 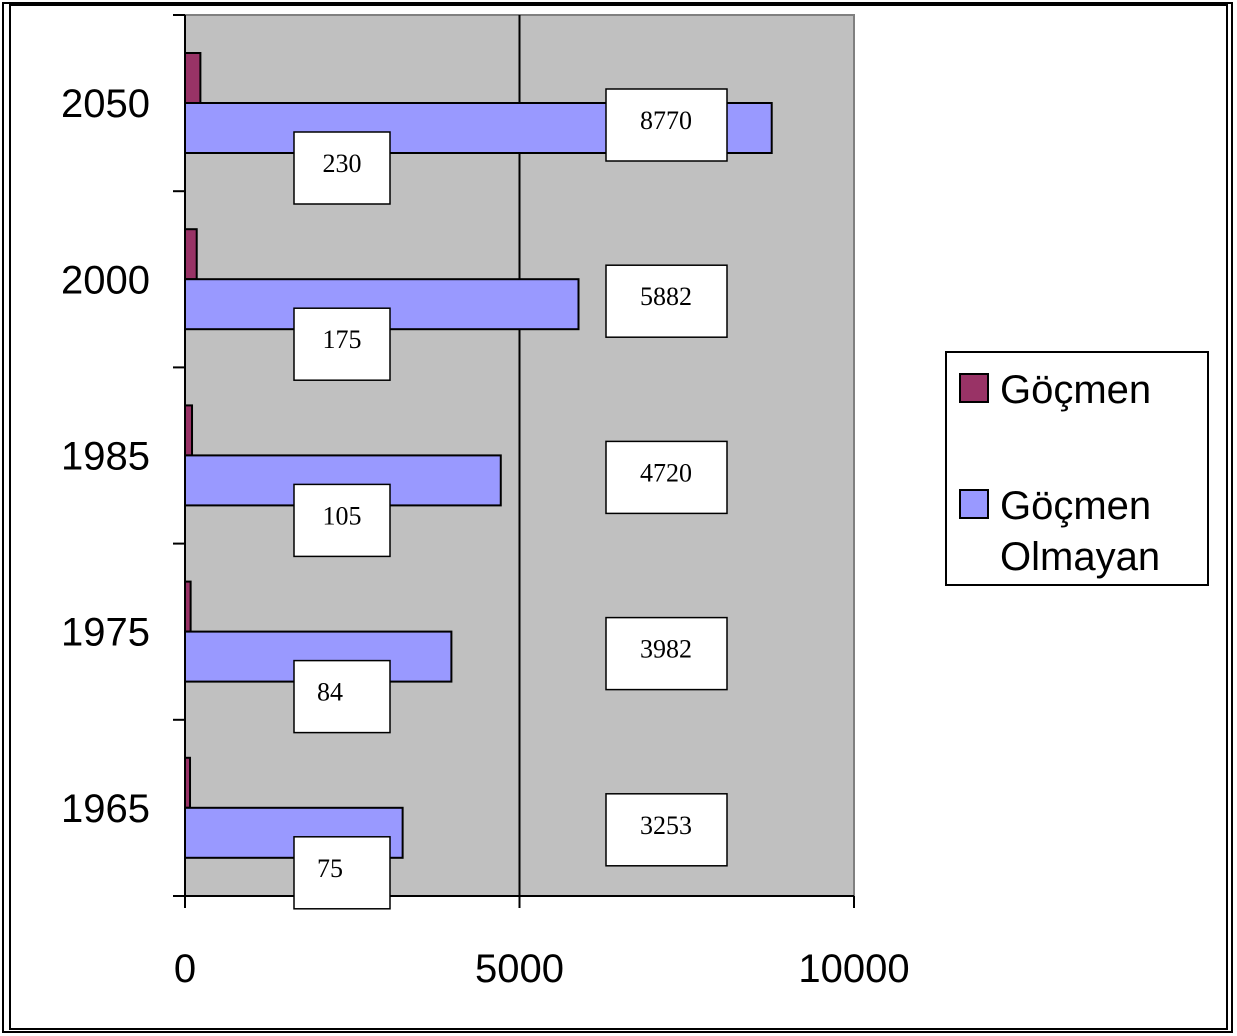 I want to click on y-tick-label: 2050, so click(x=105, y=104).